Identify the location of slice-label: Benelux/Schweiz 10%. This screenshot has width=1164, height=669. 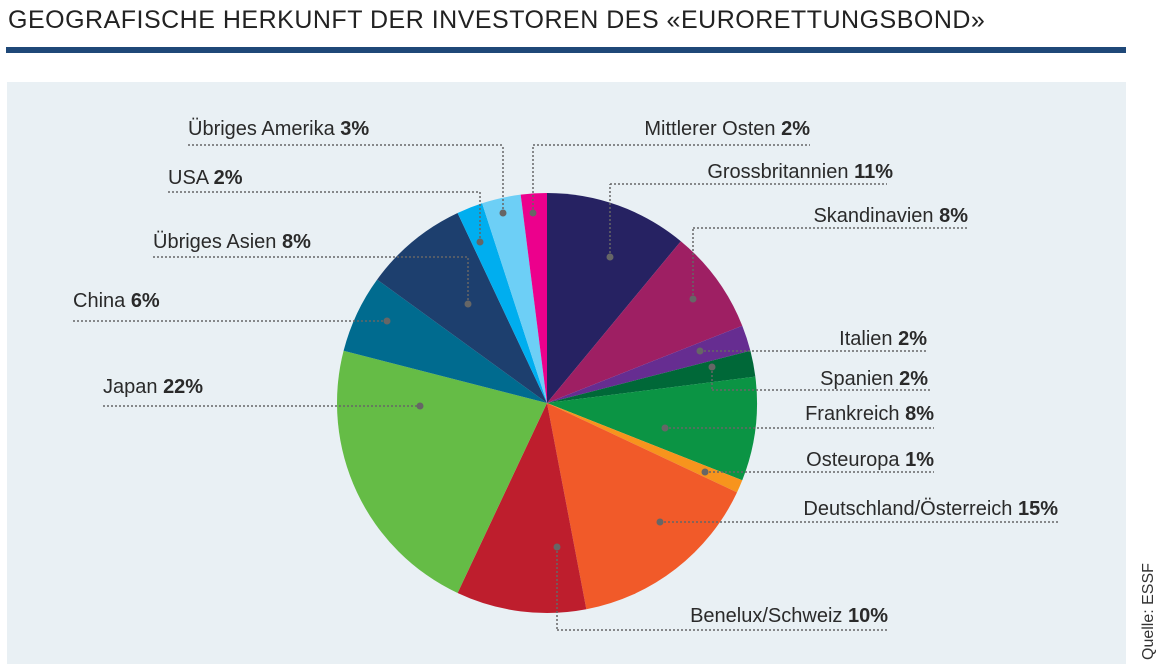
(789, 616).